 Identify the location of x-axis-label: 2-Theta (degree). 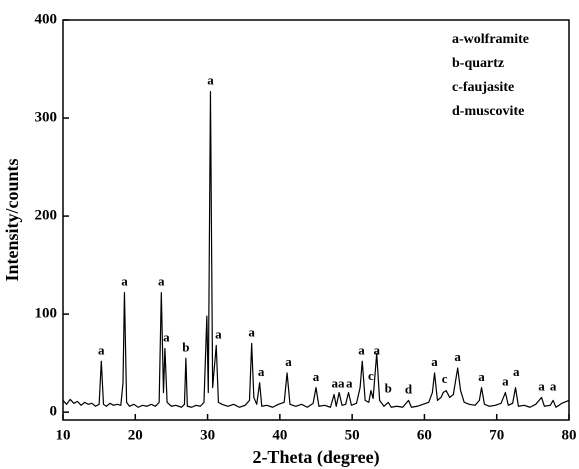
(315, 457).